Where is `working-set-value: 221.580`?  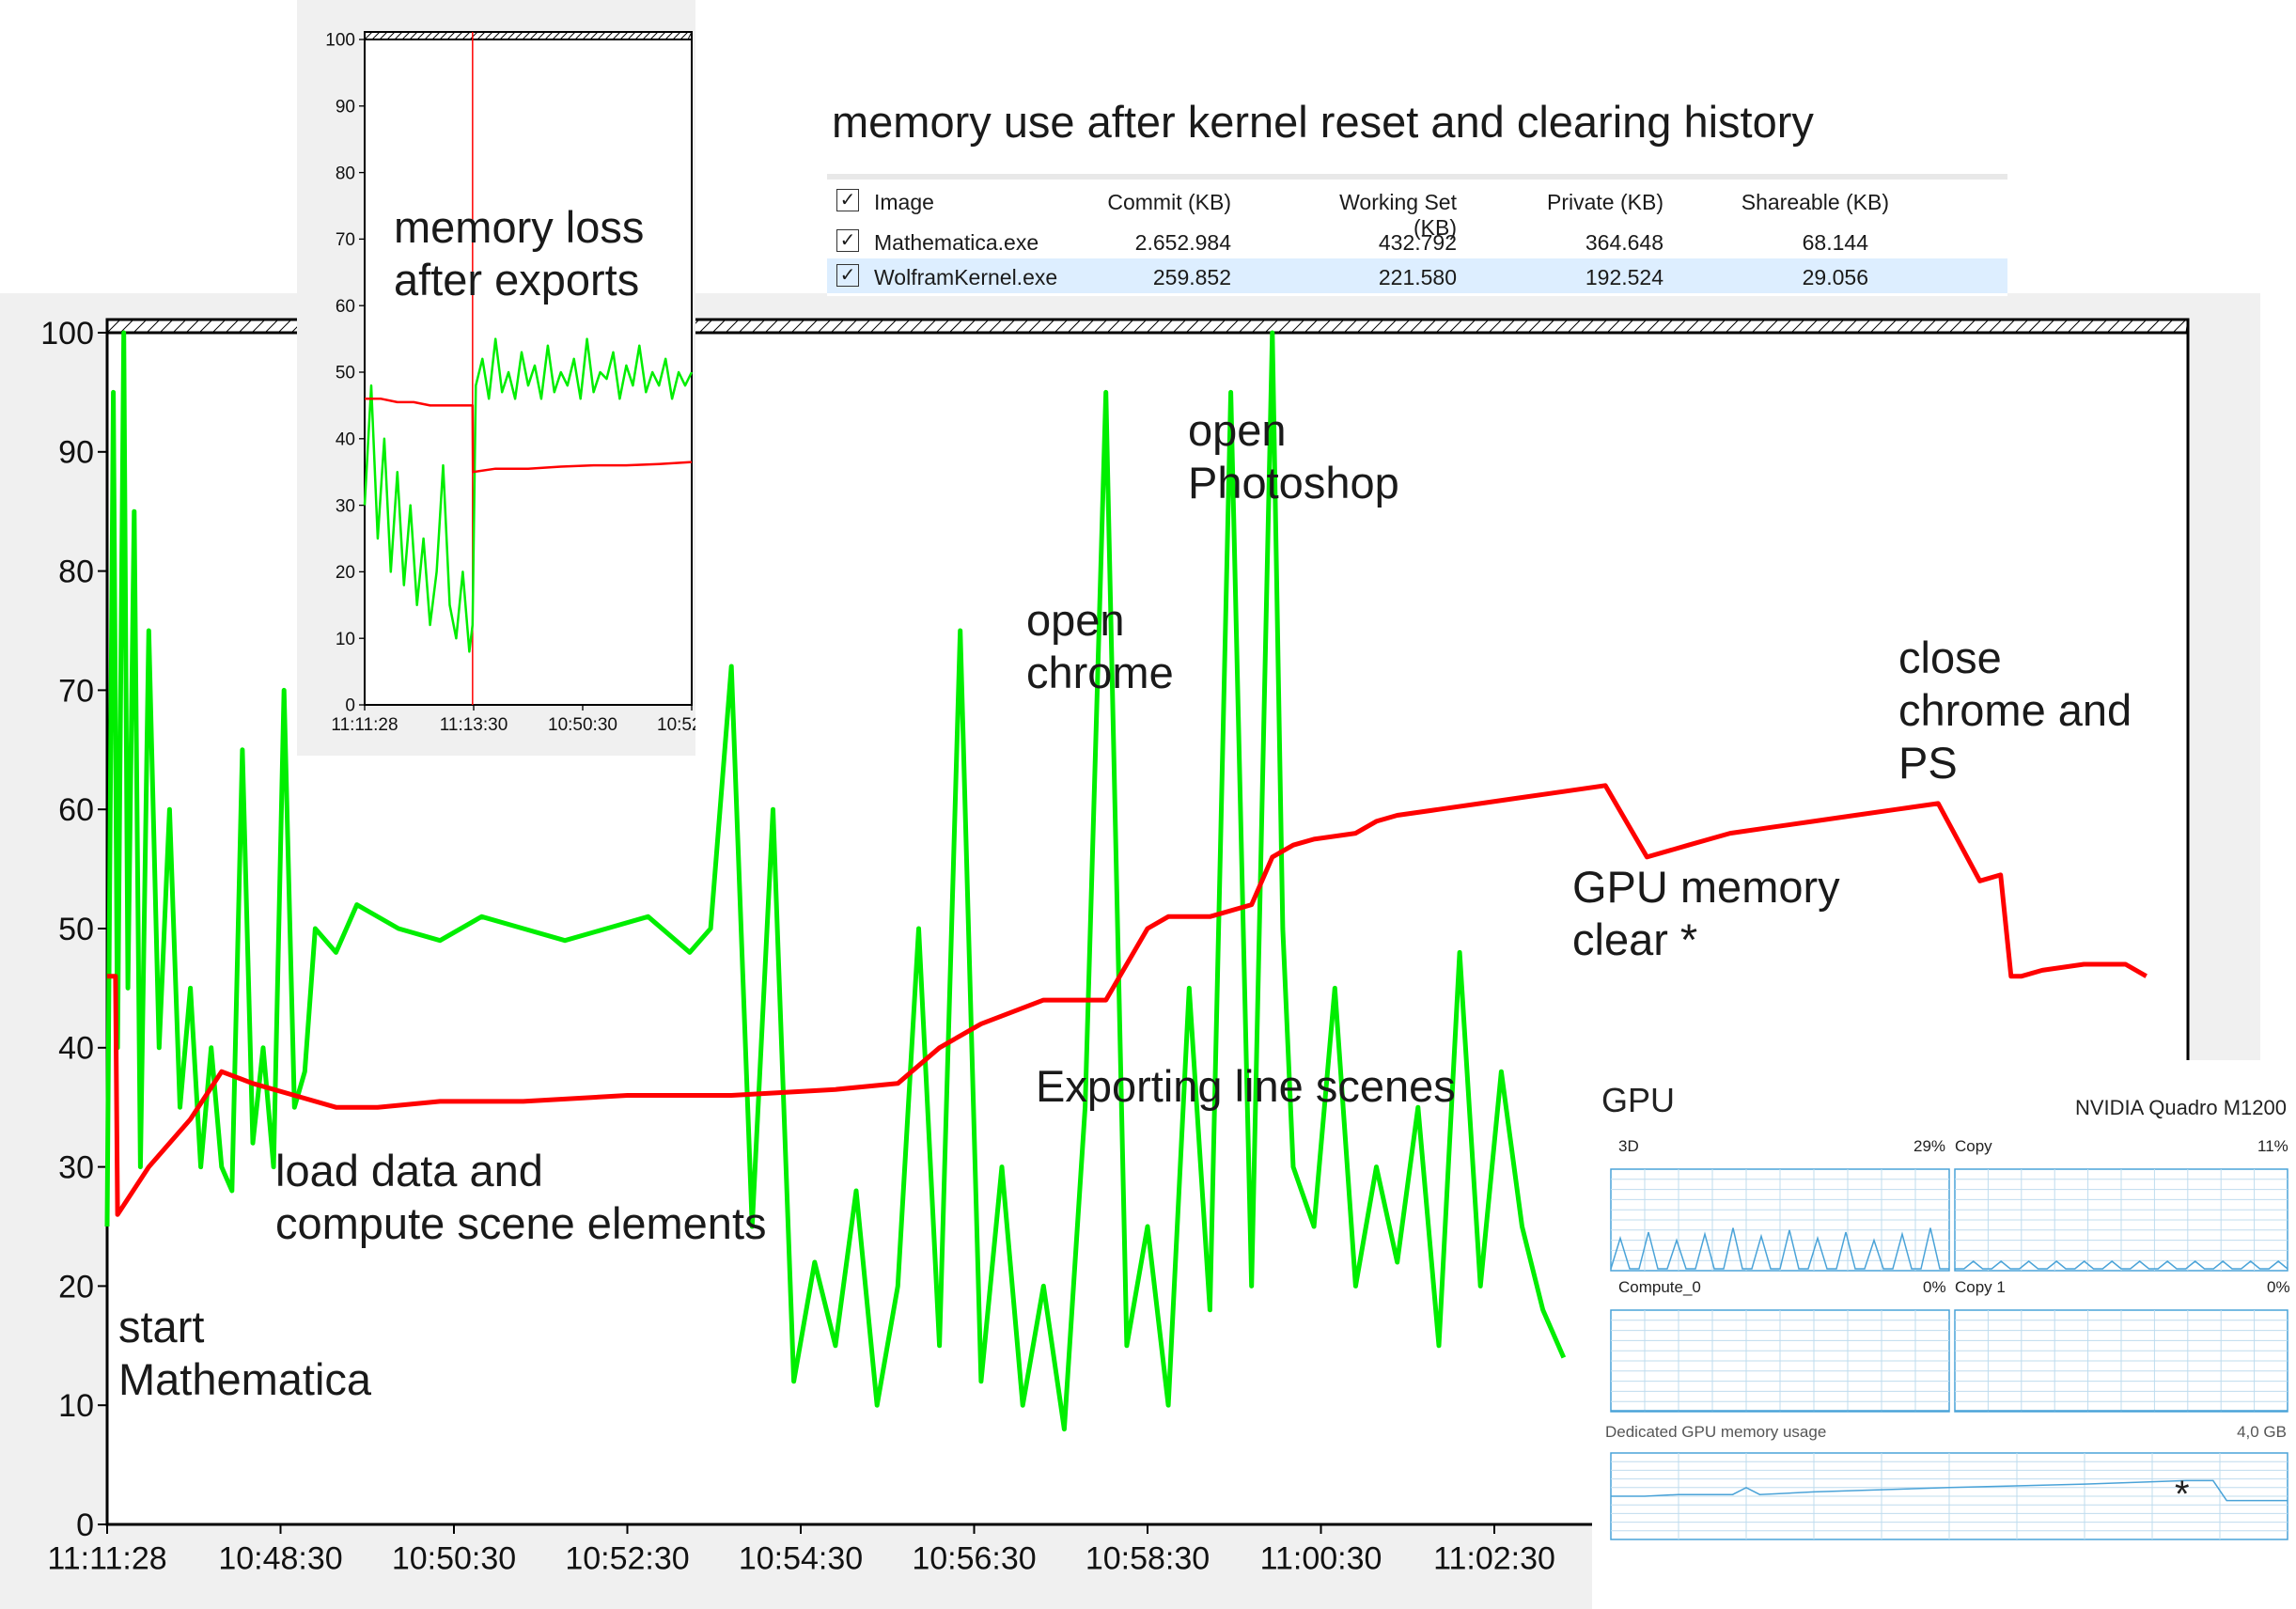 working-set-value: 221.580 is located at coordinates (1417, 277).